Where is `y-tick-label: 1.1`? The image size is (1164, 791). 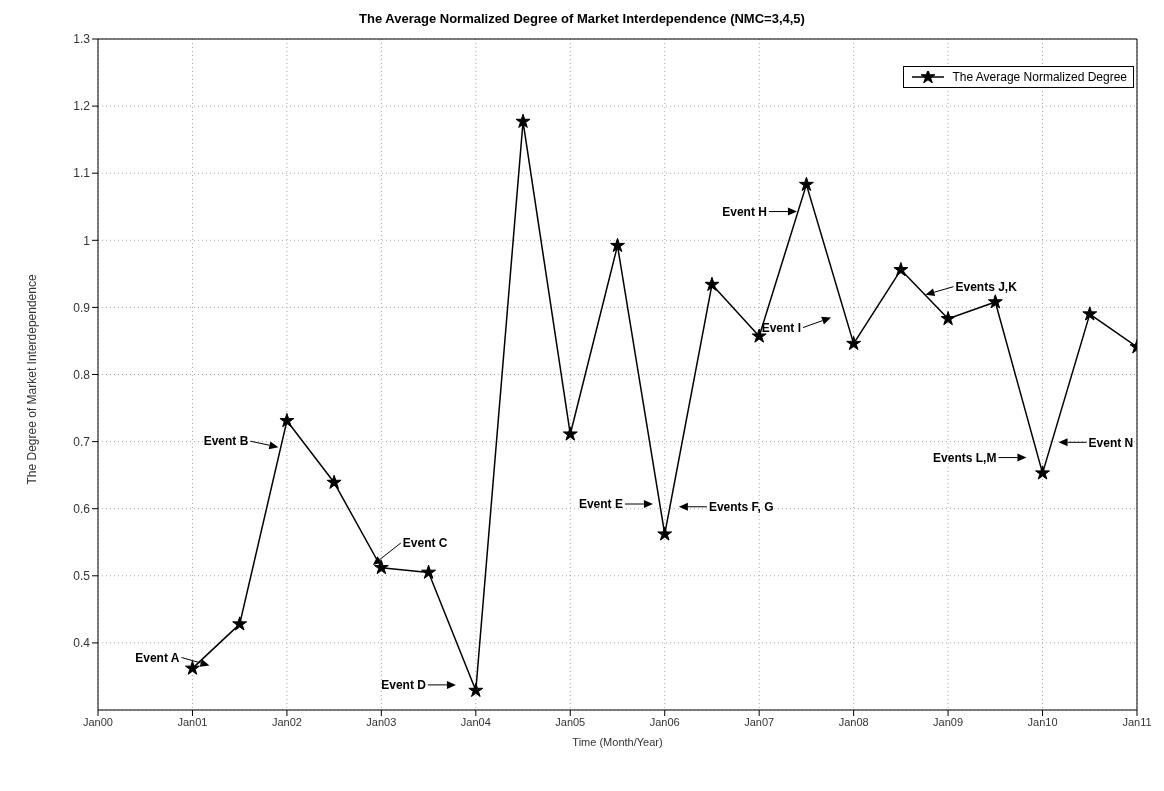 y-tick-label: 1.1 is located at coordinates (82, 173).